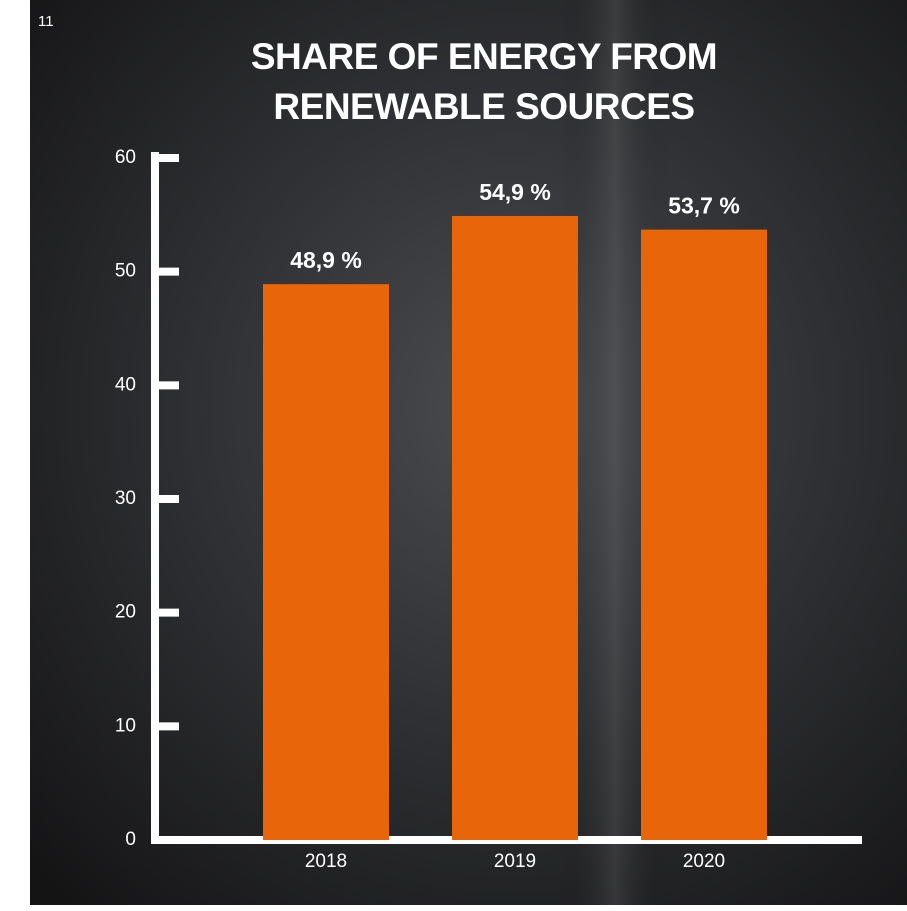  I want to click on x-tick-label: 2018, so click(326, 861).